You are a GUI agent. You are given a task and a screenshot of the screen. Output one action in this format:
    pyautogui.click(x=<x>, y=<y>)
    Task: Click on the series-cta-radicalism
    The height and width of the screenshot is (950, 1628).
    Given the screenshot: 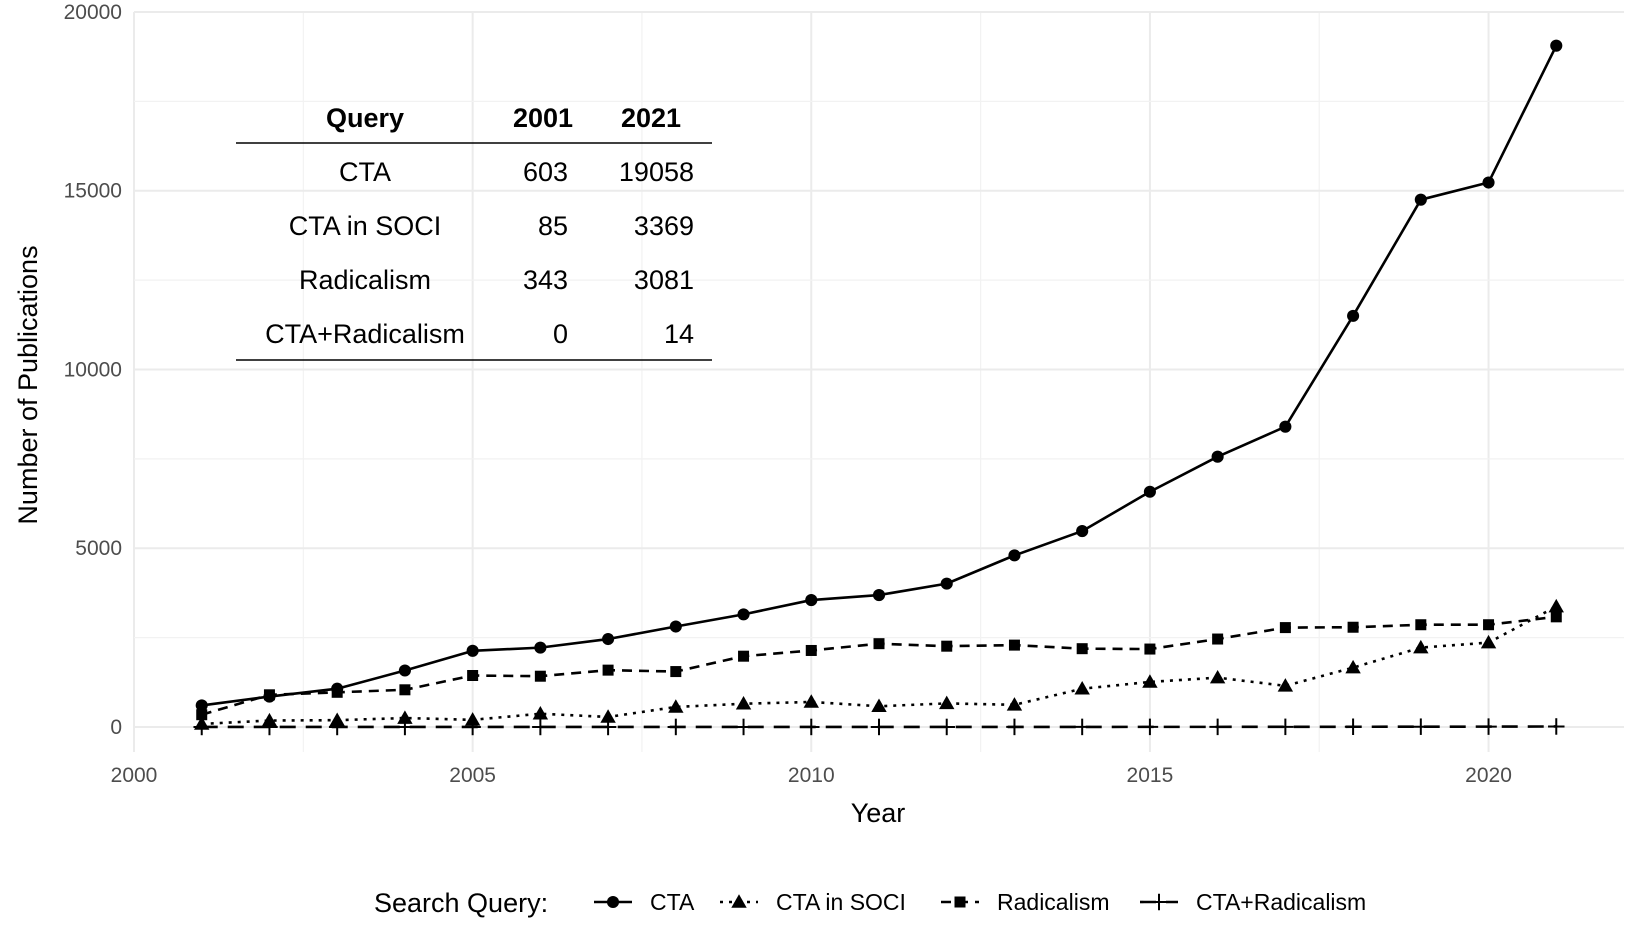 What is the action you would take?
    pyautogui.click(x=879, y=727)
    